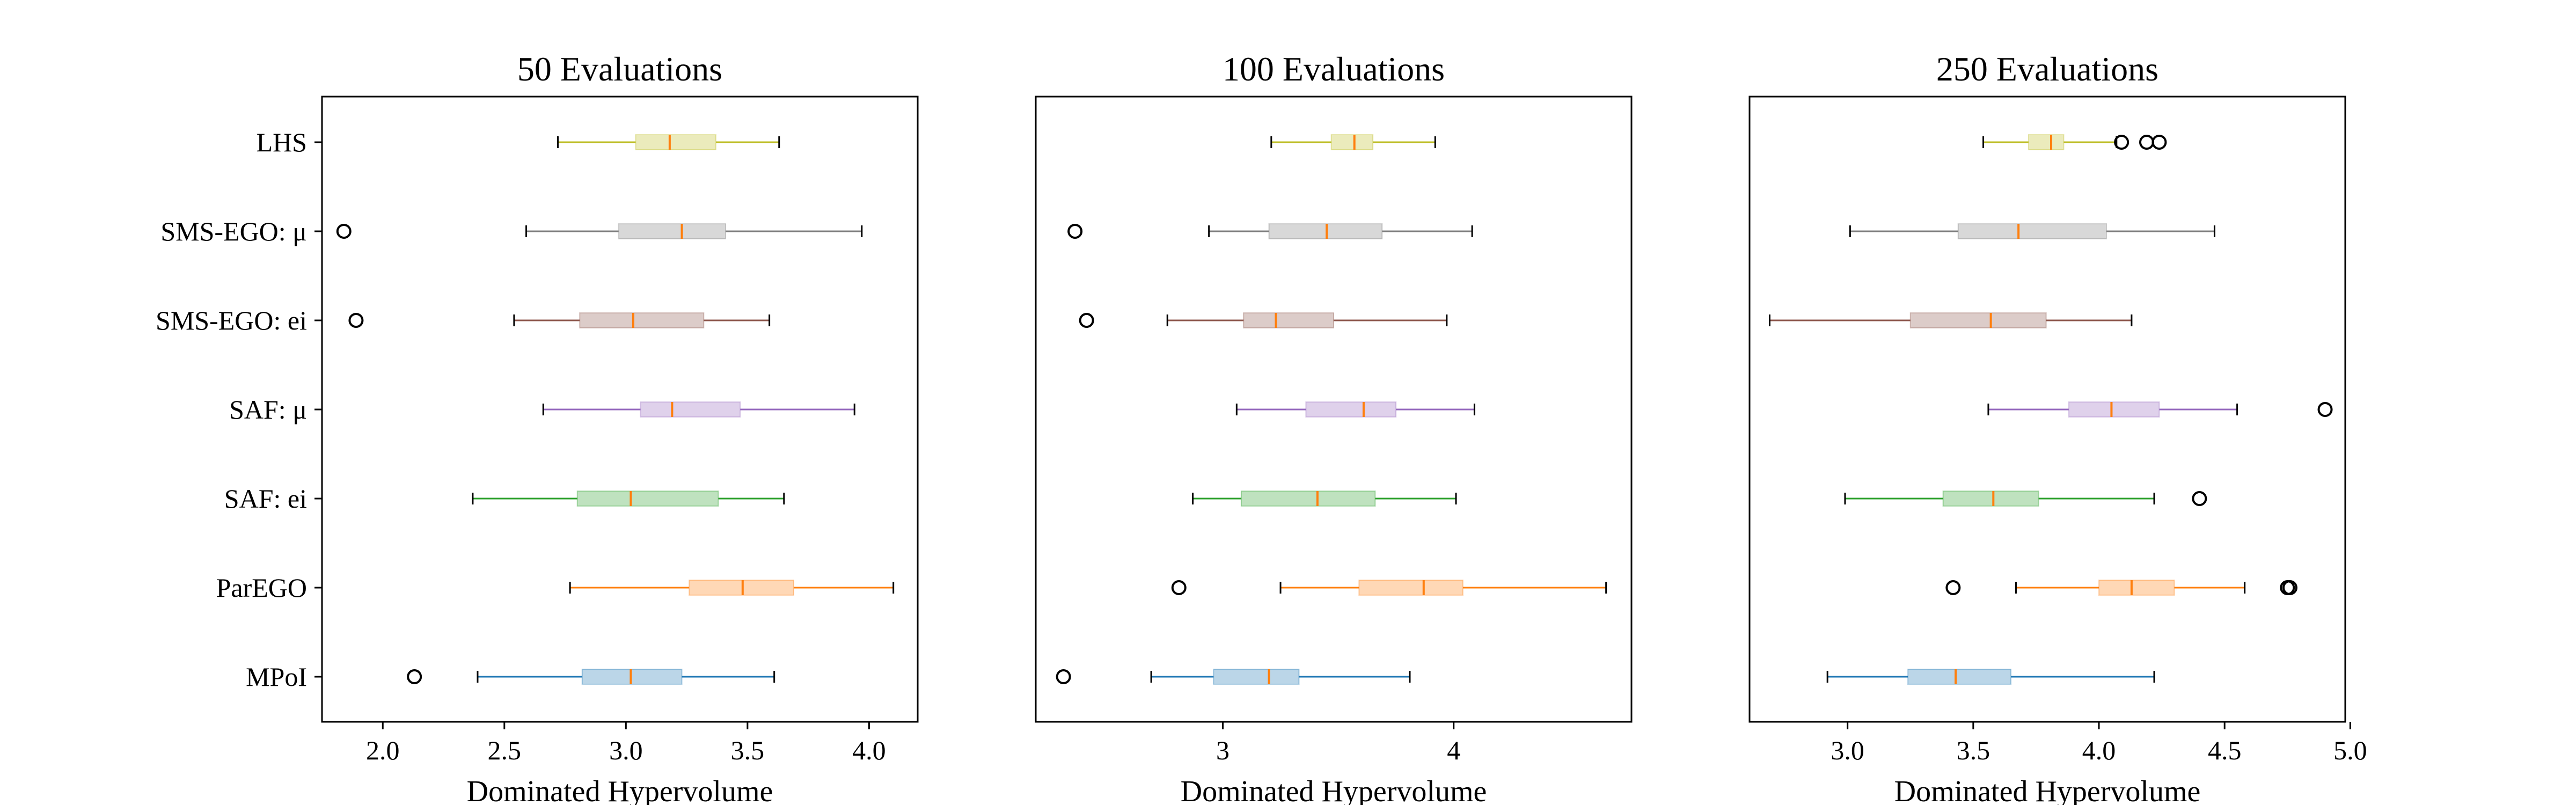 This screenshot has height=805, width=2576. Describe the element at coordinates (233, 231) in the screenshot. I see `category-label: SMS-EGO: μ` at that location.